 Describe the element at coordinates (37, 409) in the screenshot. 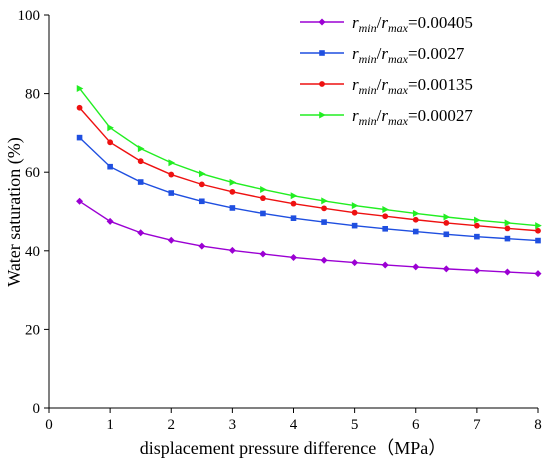

I see `y-tick-label: 0` at that location.